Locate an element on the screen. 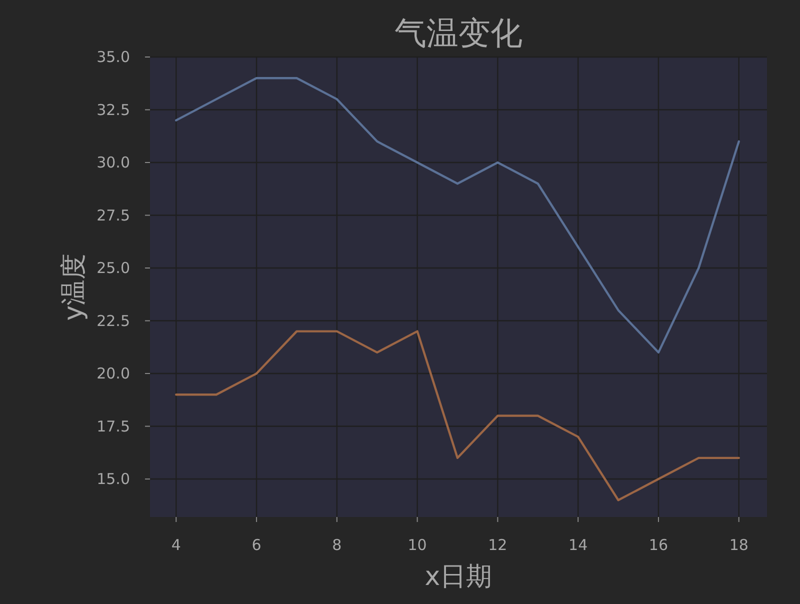 The width and height of the screenshot is (800, 604). x-tick-label: 18 is located at coordinates (738, 545).